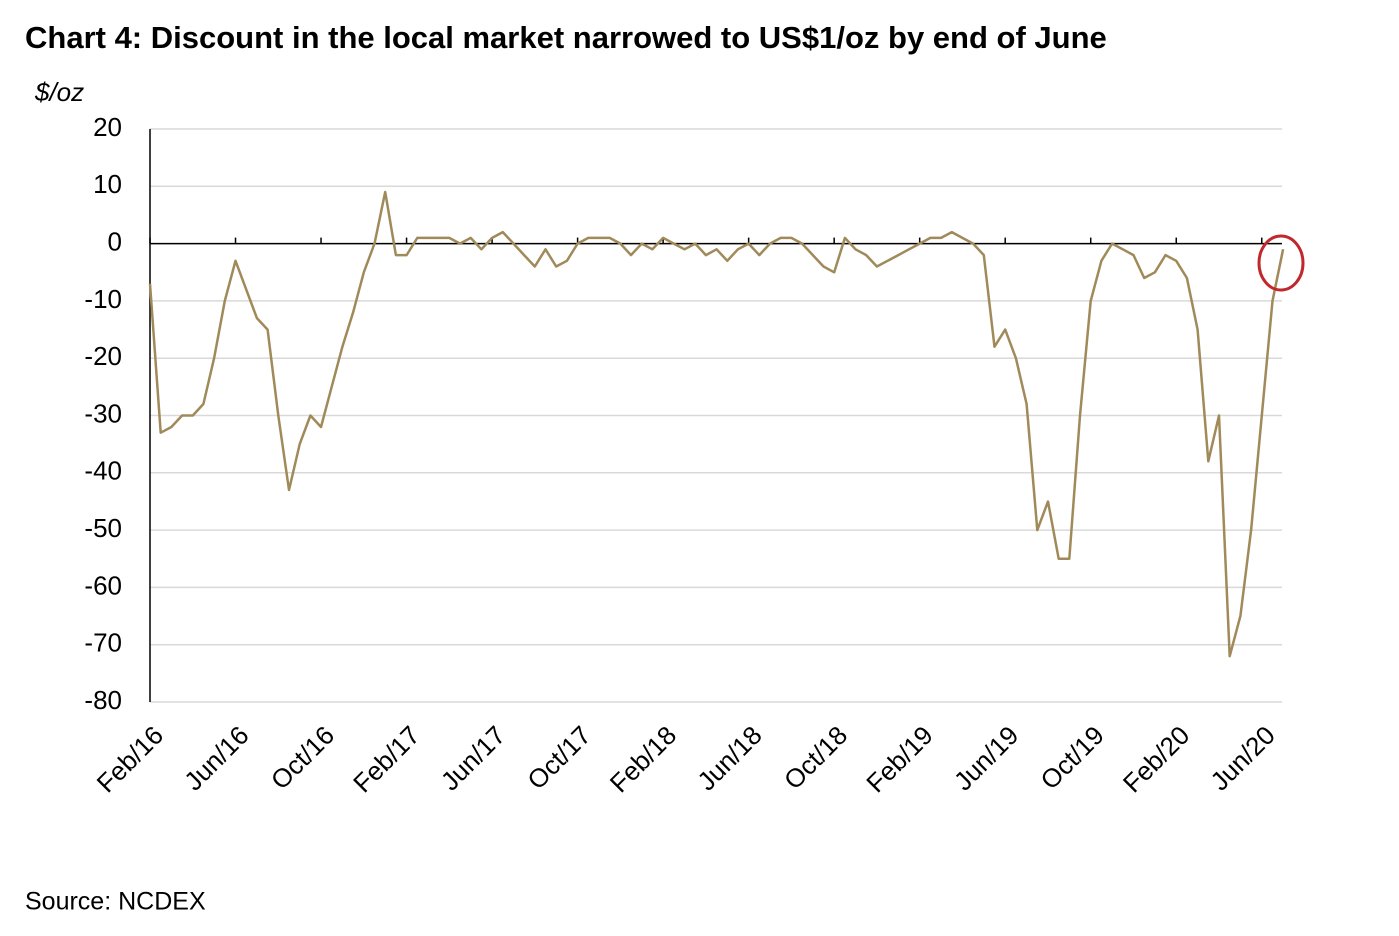 This screenshot has width=1399, height=936. I want to click on x-tick-label: Feb/18, so click(643, 759).